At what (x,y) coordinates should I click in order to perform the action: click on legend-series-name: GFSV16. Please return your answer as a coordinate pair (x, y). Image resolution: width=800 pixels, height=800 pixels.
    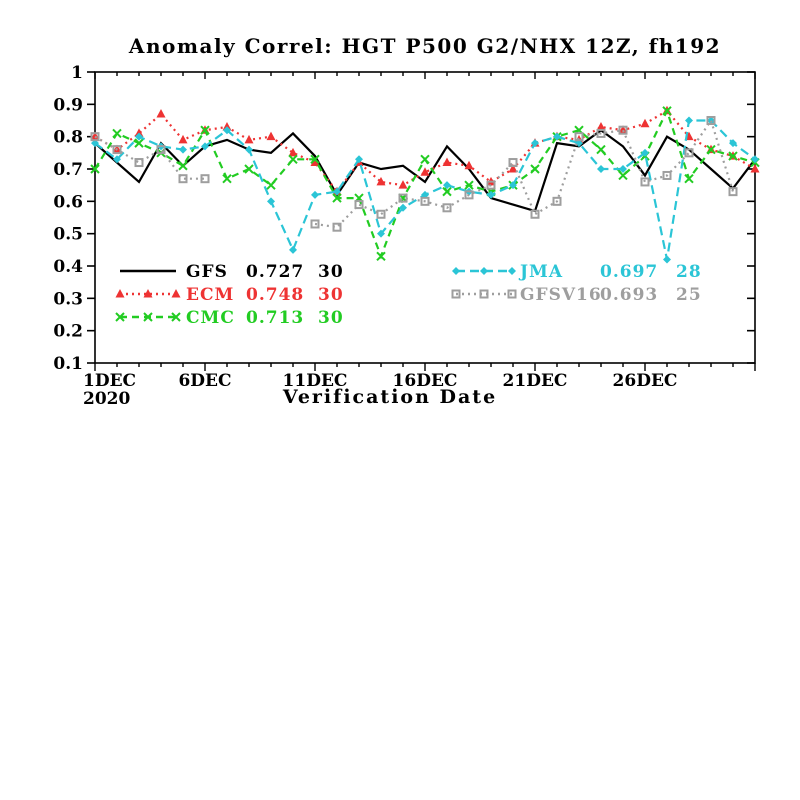
    Looking at the image, I should click on (561, 295).